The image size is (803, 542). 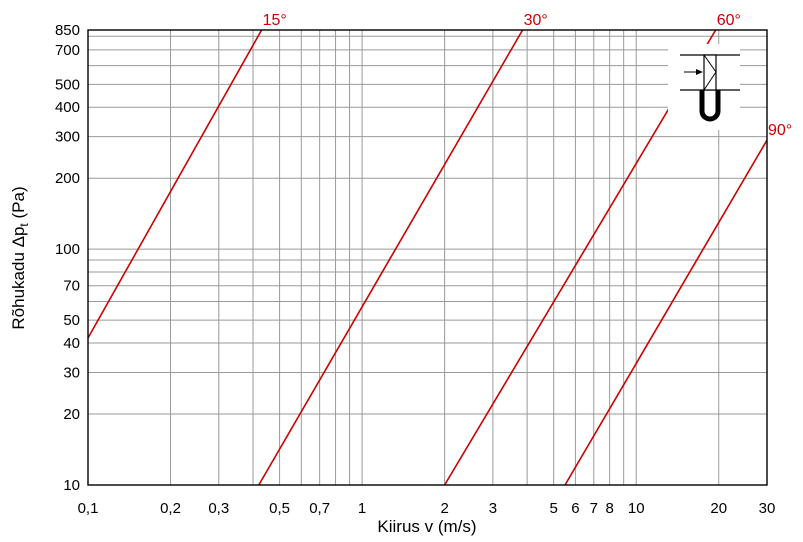 I want to click on series-label: 30°, so click(x=536, y=20).